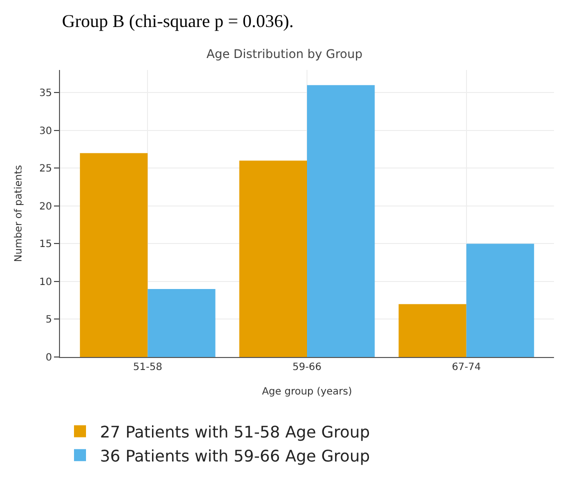  I want to click on legend-label: 36 Patients with 59-66 Age Group, so click(235, 456).